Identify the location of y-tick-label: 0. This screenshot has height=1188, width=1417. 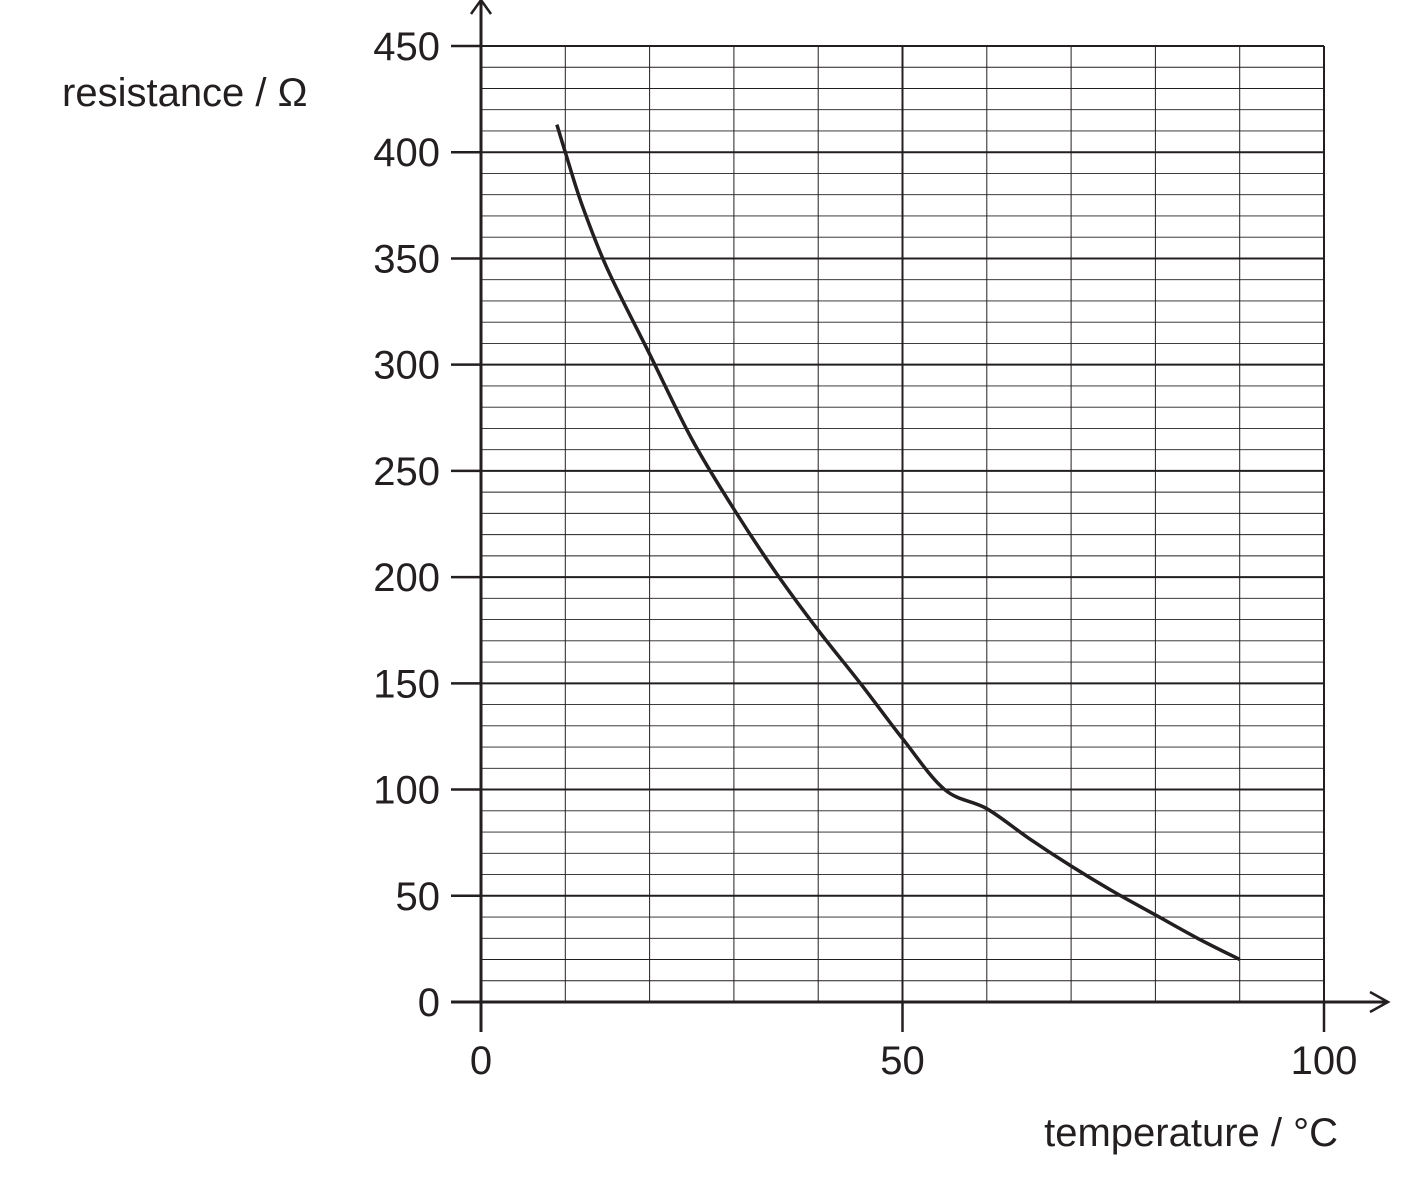
(429, 1003).